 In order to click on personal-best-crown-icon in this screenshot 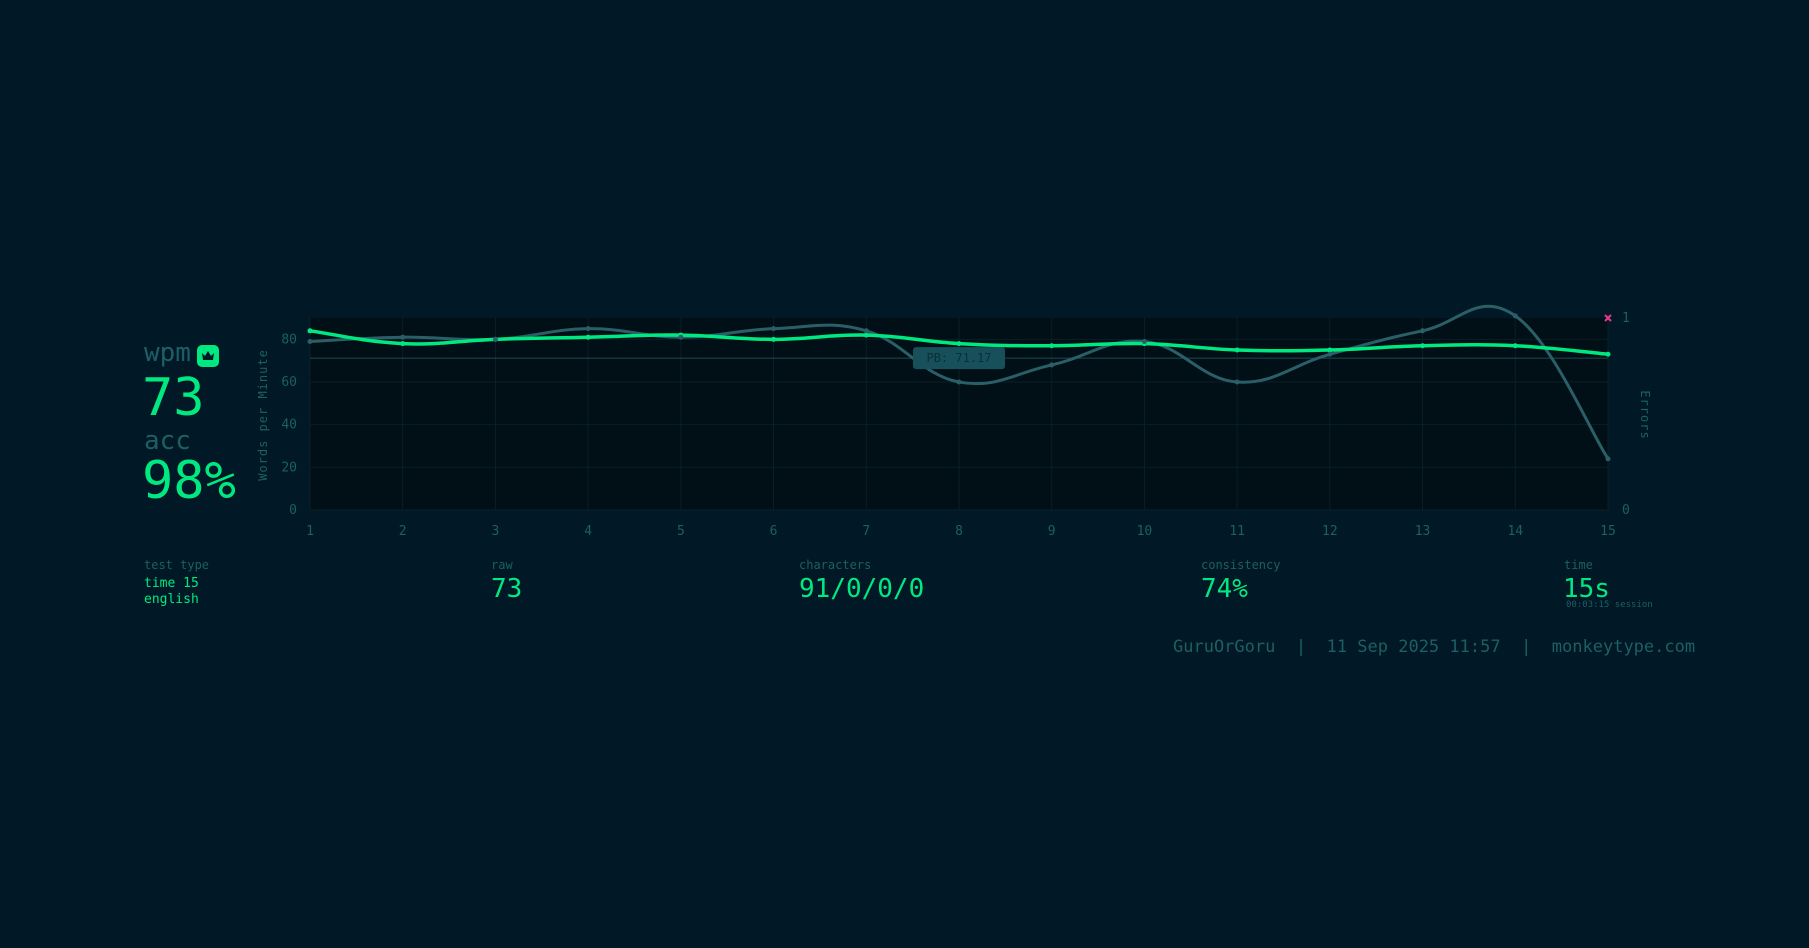, I will do `click(208, 356)`.